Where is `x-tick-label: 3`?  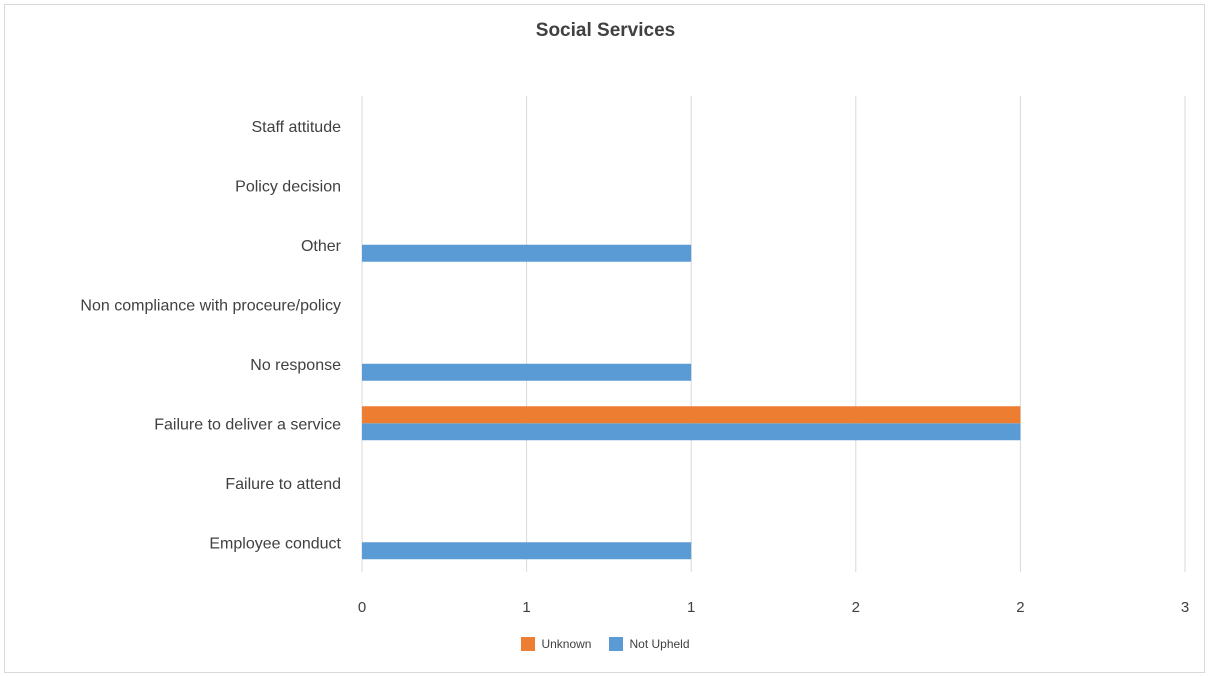
x-tick-label: 3 is located at coordinates (1185, 607).